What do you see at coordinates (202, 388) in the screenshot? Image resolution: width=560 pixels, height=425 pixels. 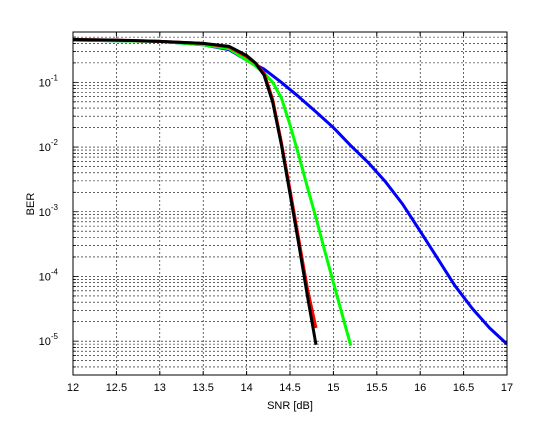 I see `x-tick-label: 13.5` at bounding box center [202, 388].